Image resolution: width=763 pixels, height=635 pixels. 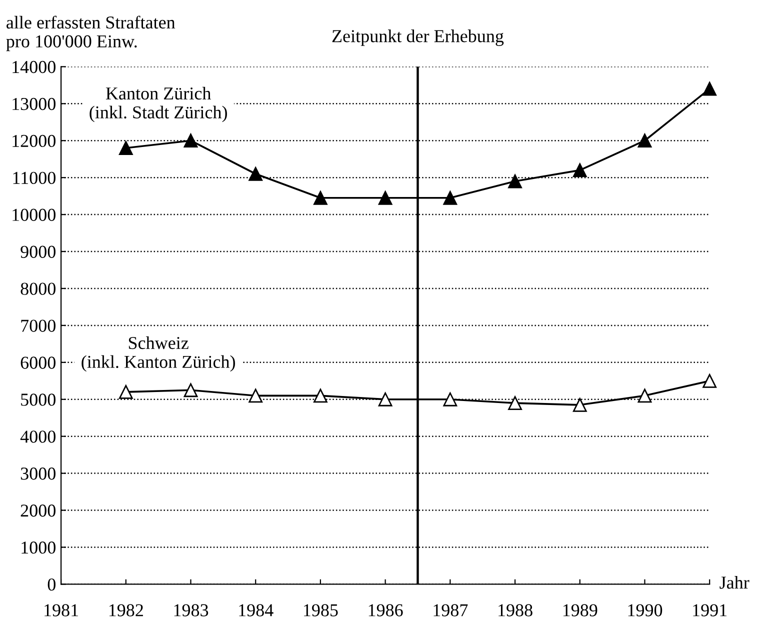 I want to click on y-tick-label: 7000, so click(x=38, y=326).